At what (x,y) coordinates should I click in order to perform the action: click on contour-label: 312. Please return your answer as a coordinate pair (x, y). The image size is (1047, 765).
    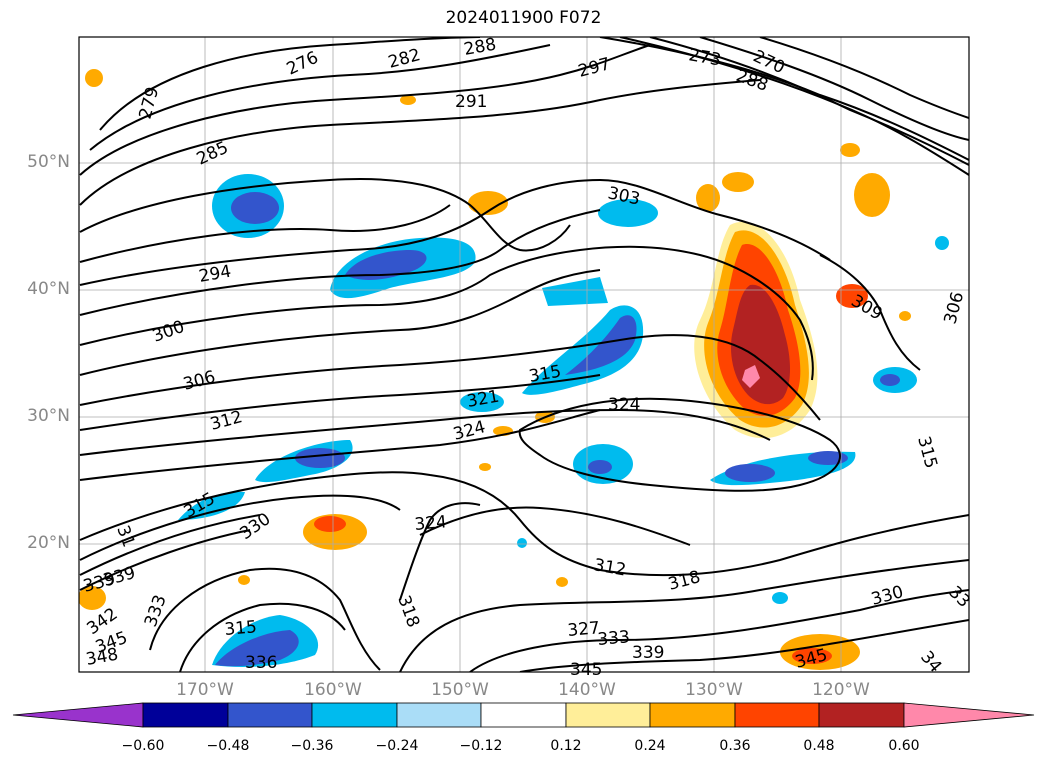
    Looking at the image, I should click on (609, 567).